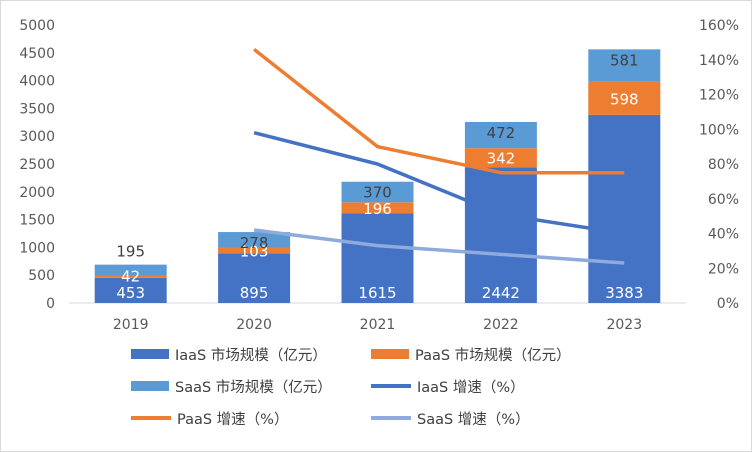 Image resolution: width=752 pixels, height=452 pixels. I want to click on legend-label: PaaS 市场规模（亿元）, so click(493, 355).